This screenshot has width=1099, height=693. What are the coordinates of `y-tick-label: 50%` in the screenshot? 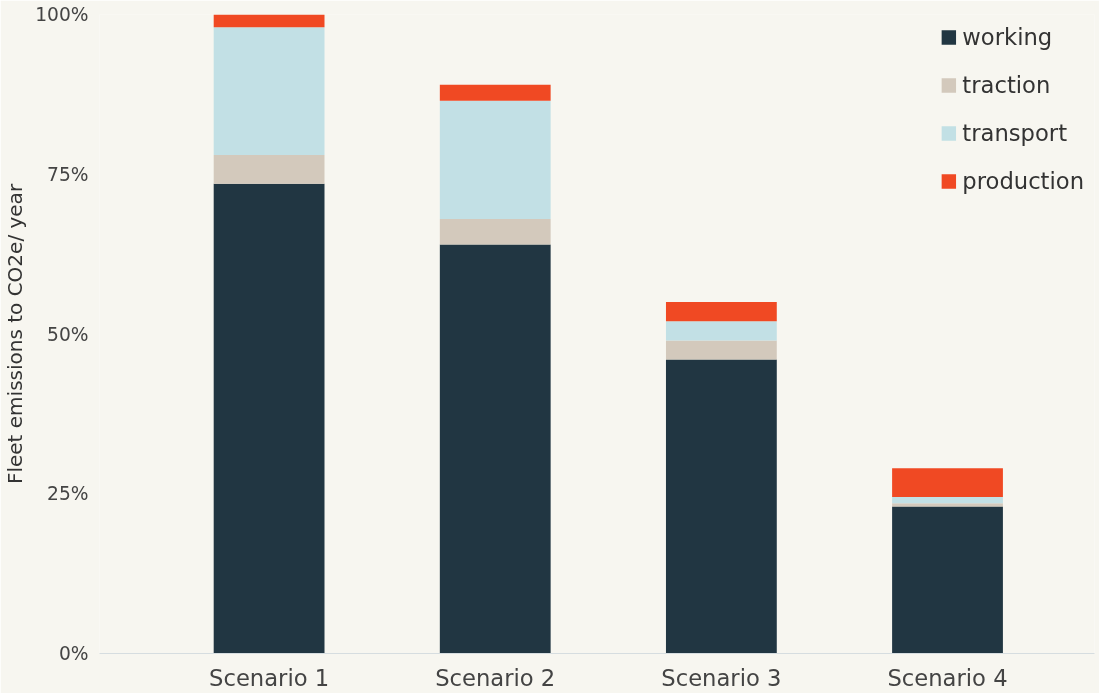 It's located at (68, 334).